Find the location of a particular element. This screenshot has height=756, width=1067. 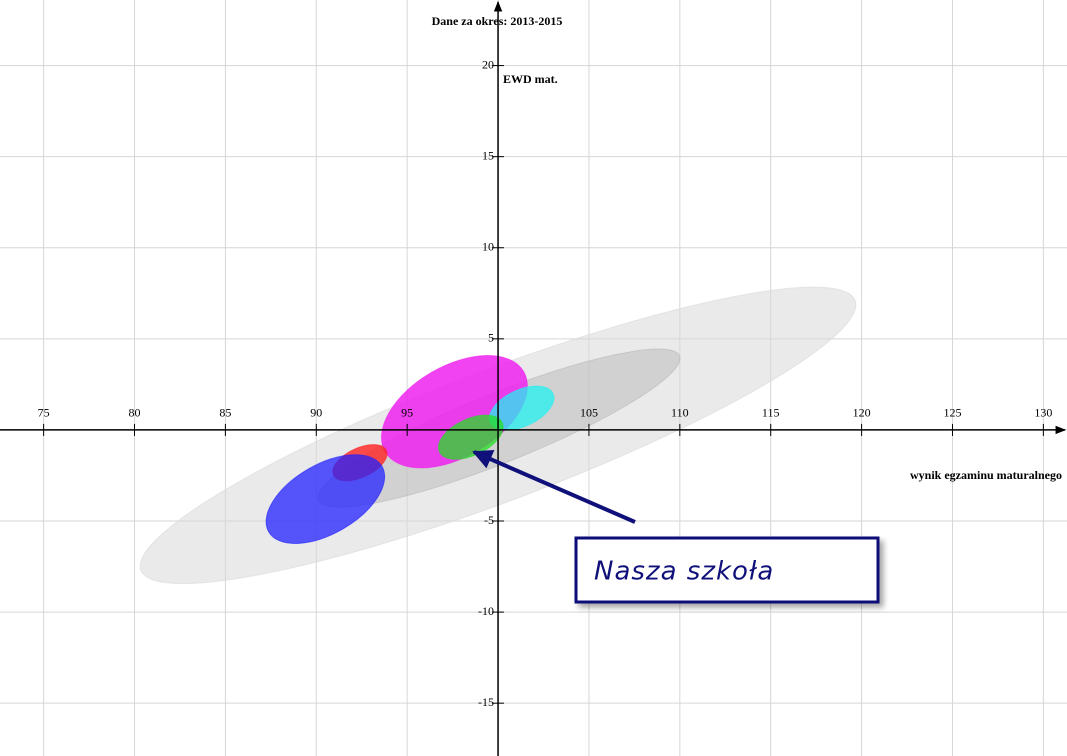

x-tick-label: 85 is located at coordinates (225, 413).